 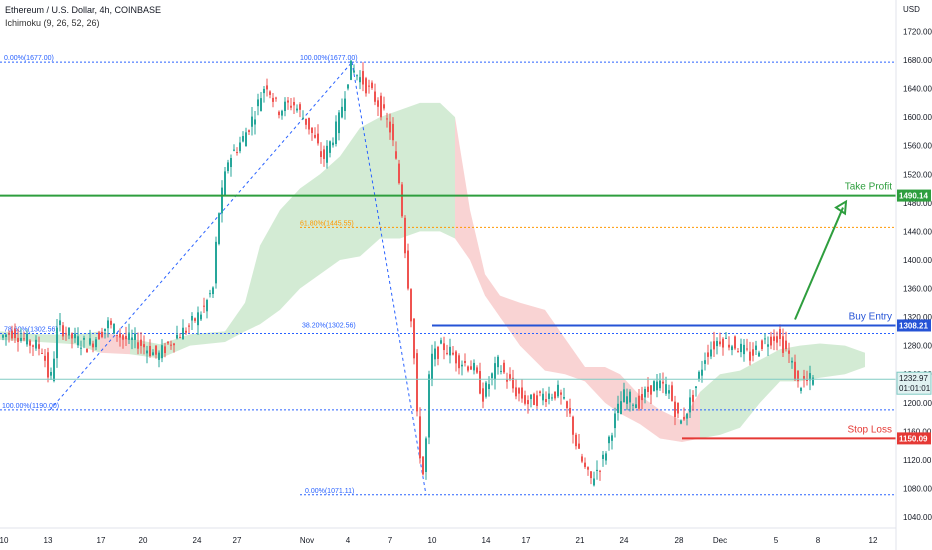 I want to click on price-tick-label: 1520.00, so click(x=917, y=174).